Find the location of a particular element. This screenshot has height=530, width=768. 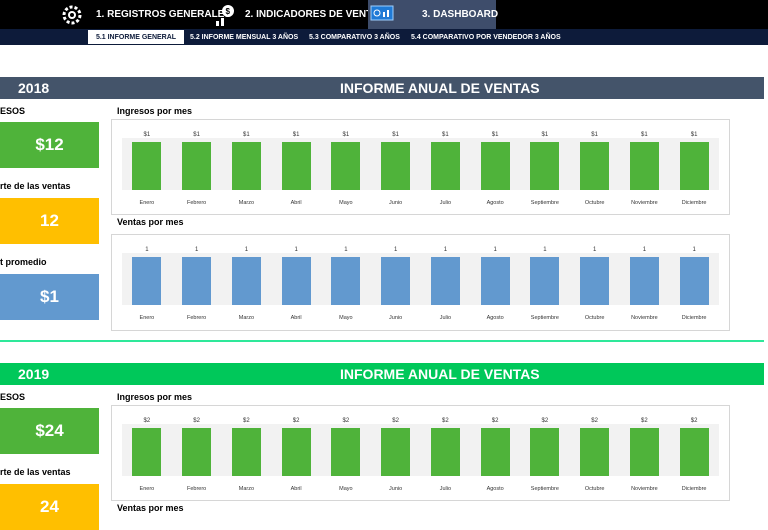

tab-comparativo-vendedor: 5.4 COMPARATIVO POR VENDEDOR 3 AÑOS is located at coordinates (486, 37).